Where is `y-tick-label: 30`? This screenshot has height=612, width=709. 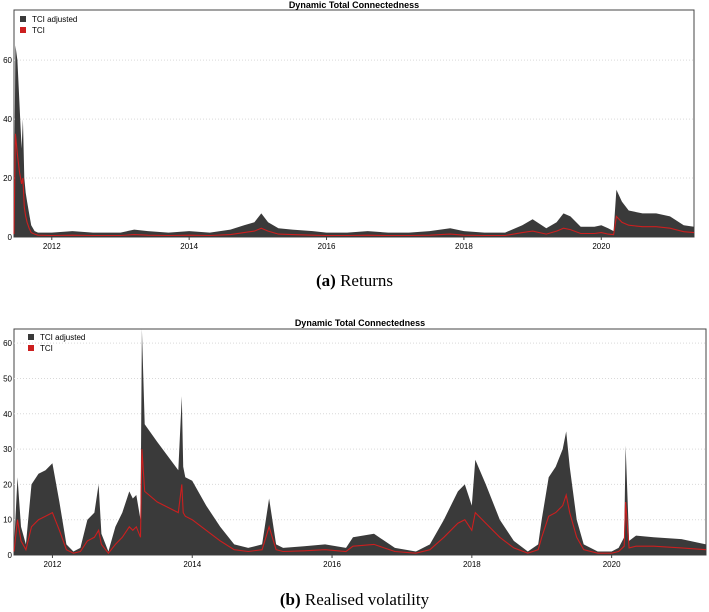 y-tick-label: 30 is located at coordinates (7, 449).